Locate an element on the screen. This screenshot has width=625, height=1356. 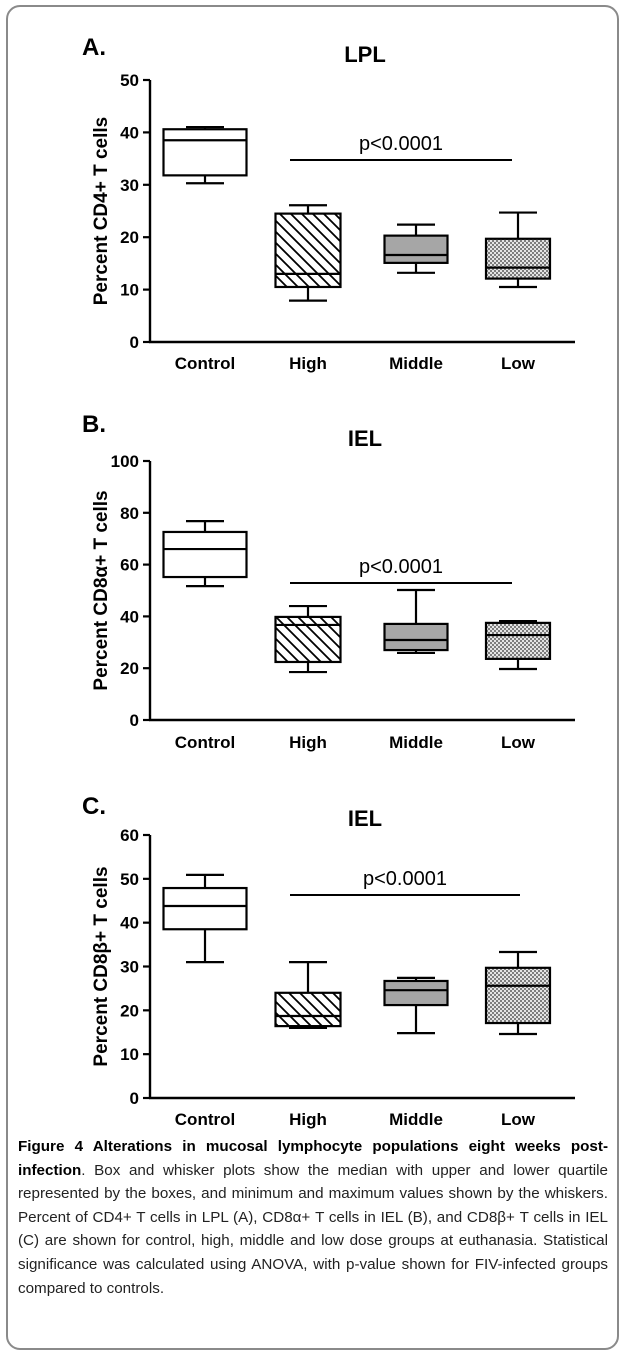
y-axis-label: Percent CD8α+ T cells is located at coordinates (101, 590).